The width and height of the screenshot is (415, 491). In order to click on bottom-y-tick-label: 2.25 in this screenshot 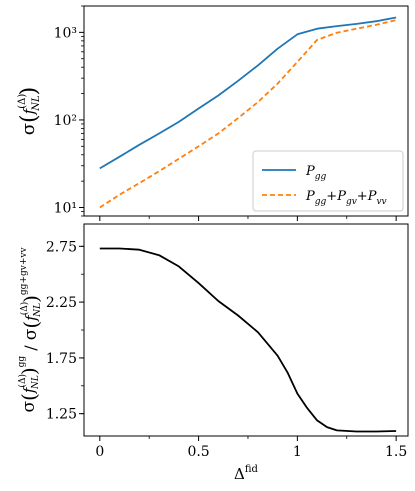, I will do `click(61, 303)`.